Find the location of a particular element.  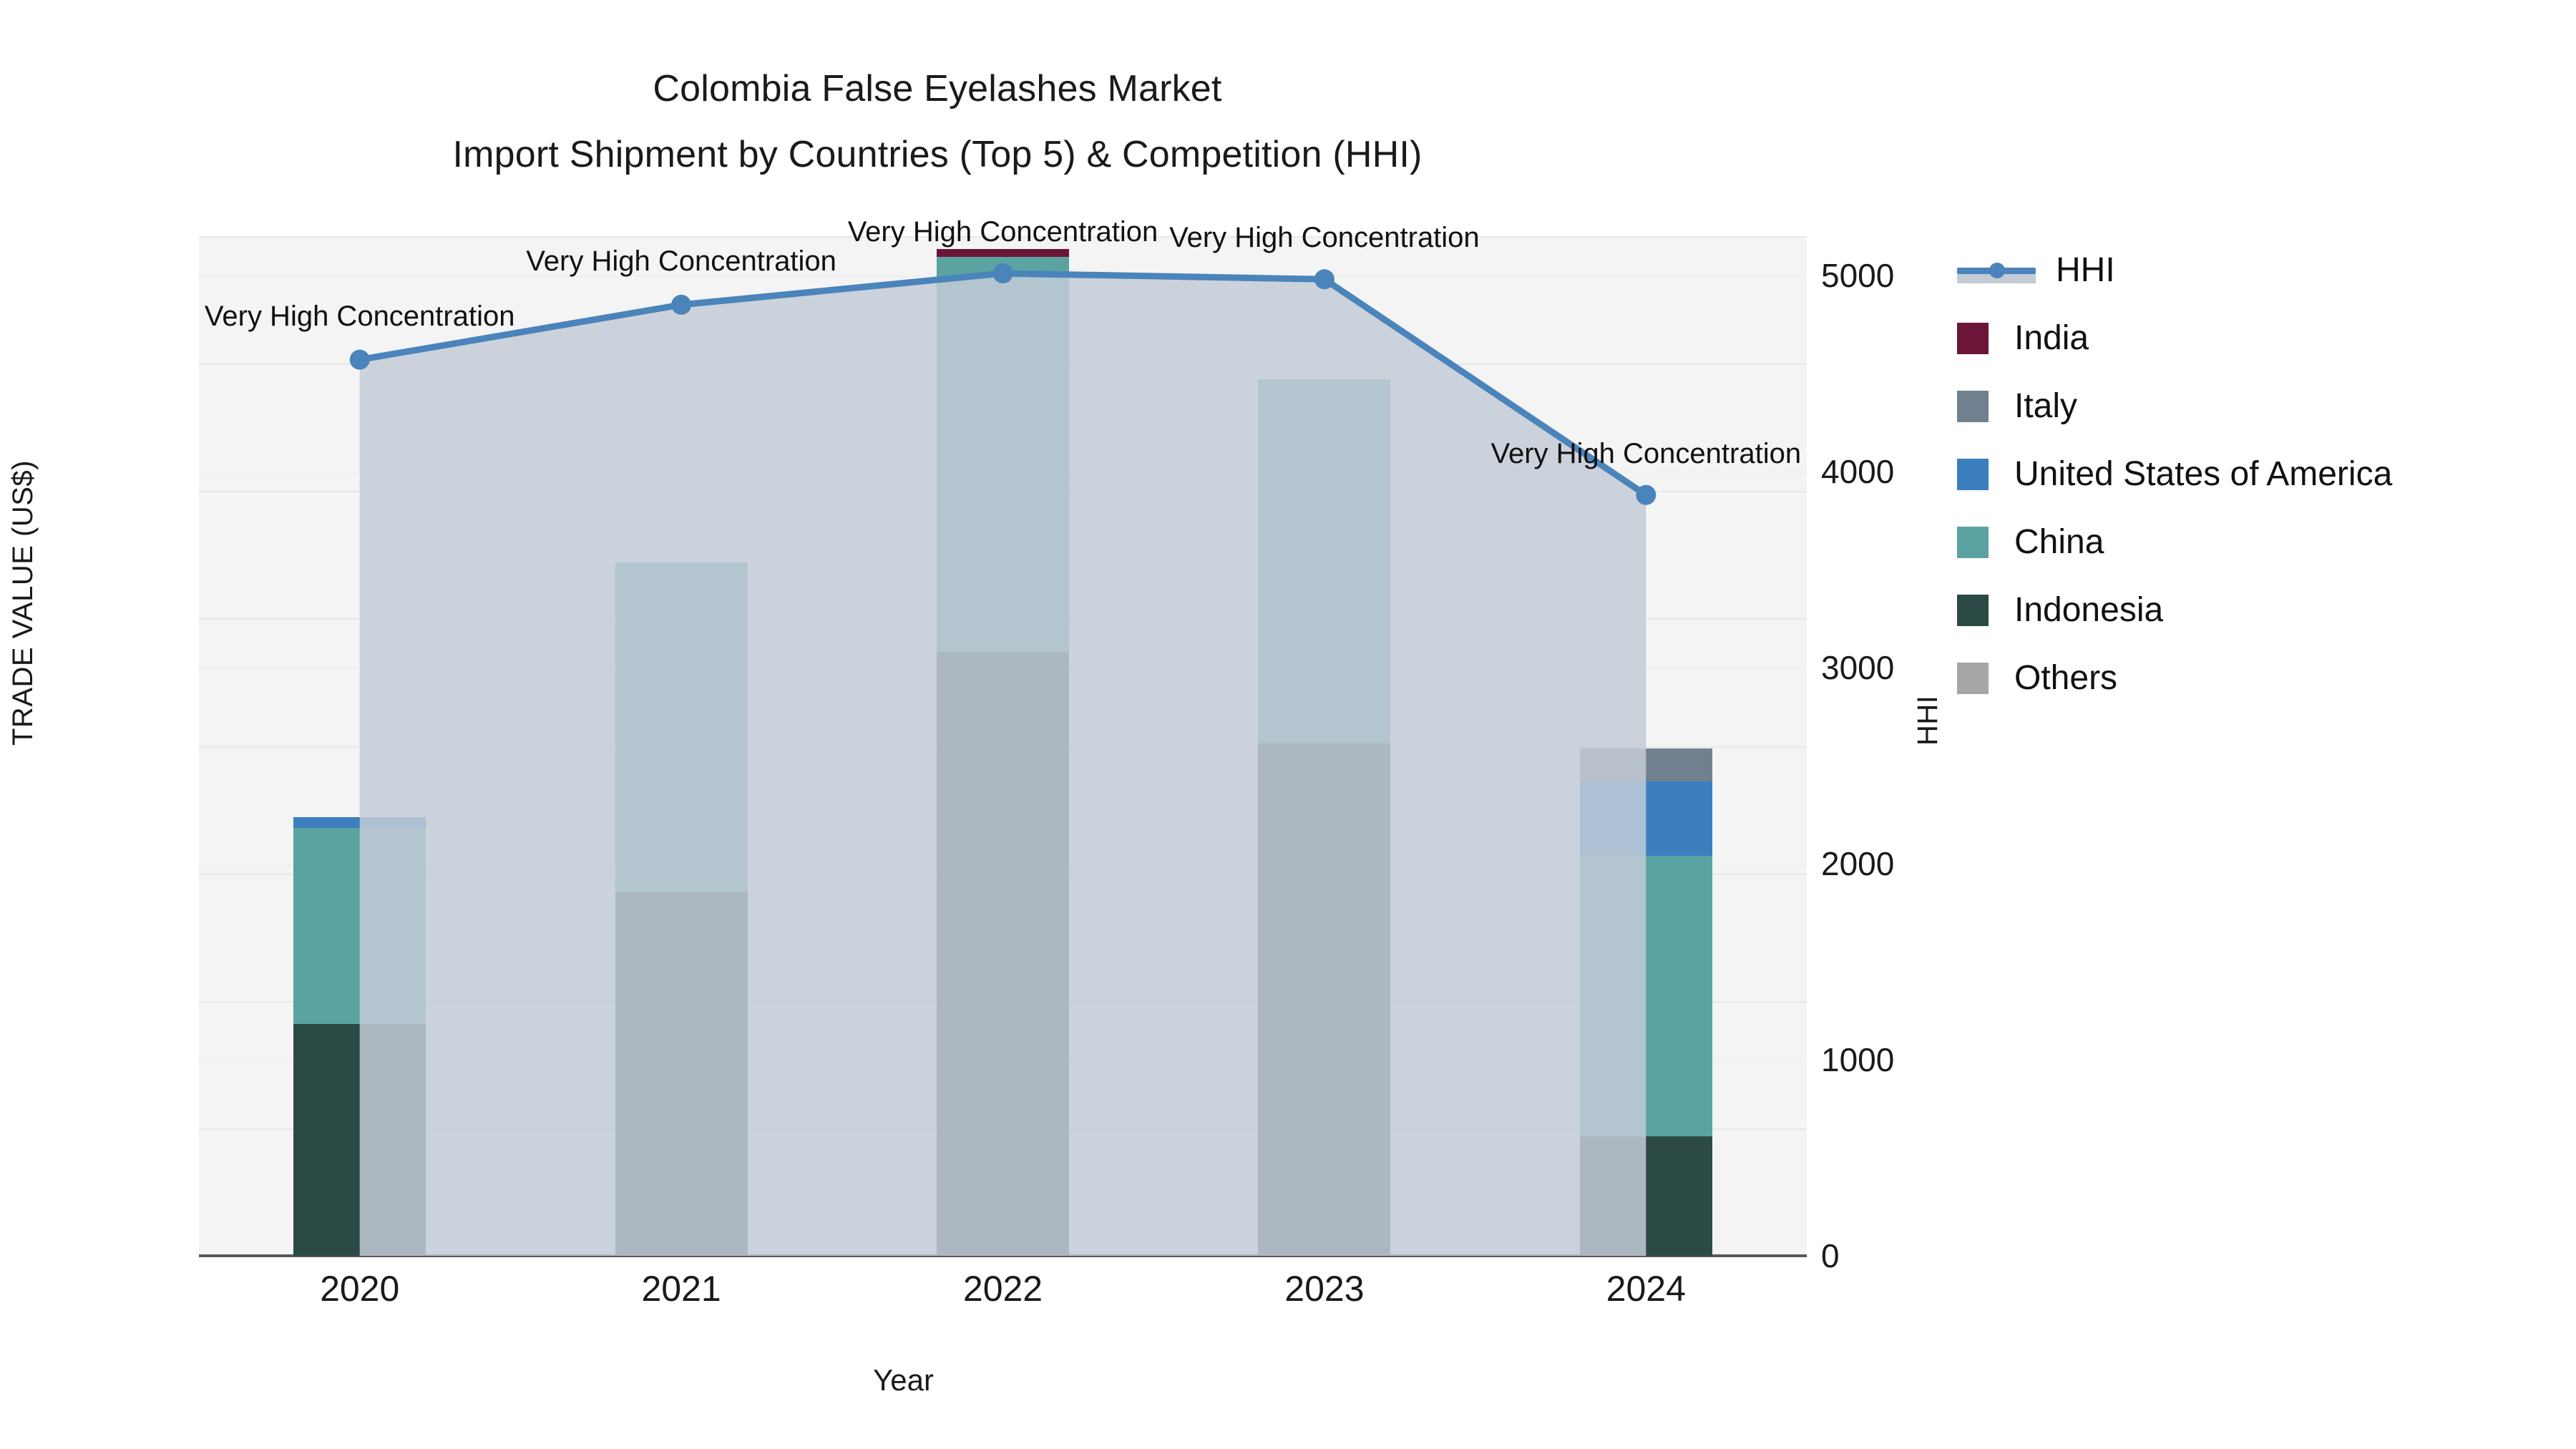

legend-item-hhi: HHI is located at coordinates (2257, 270).